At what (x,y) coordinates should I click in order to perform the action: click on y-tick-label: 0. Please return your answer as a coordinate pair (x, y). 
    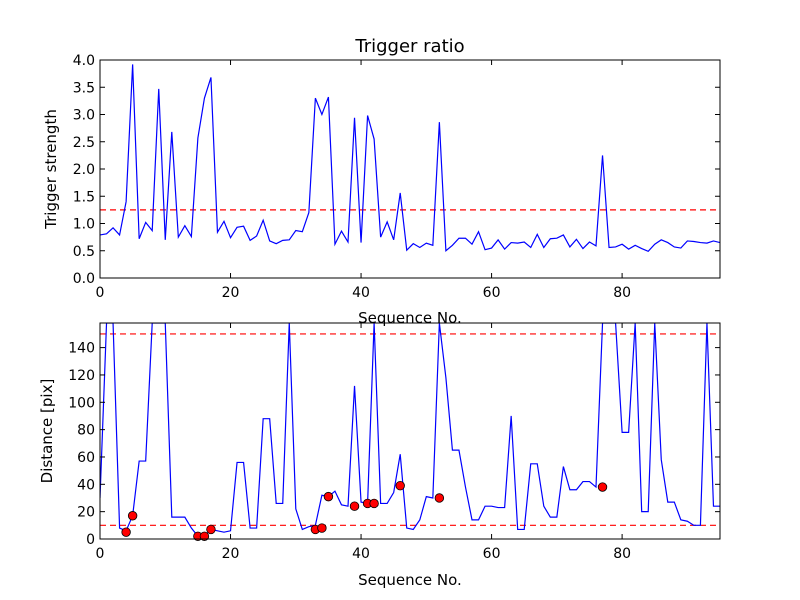
    Looking at the image, I should click on (90, 540).